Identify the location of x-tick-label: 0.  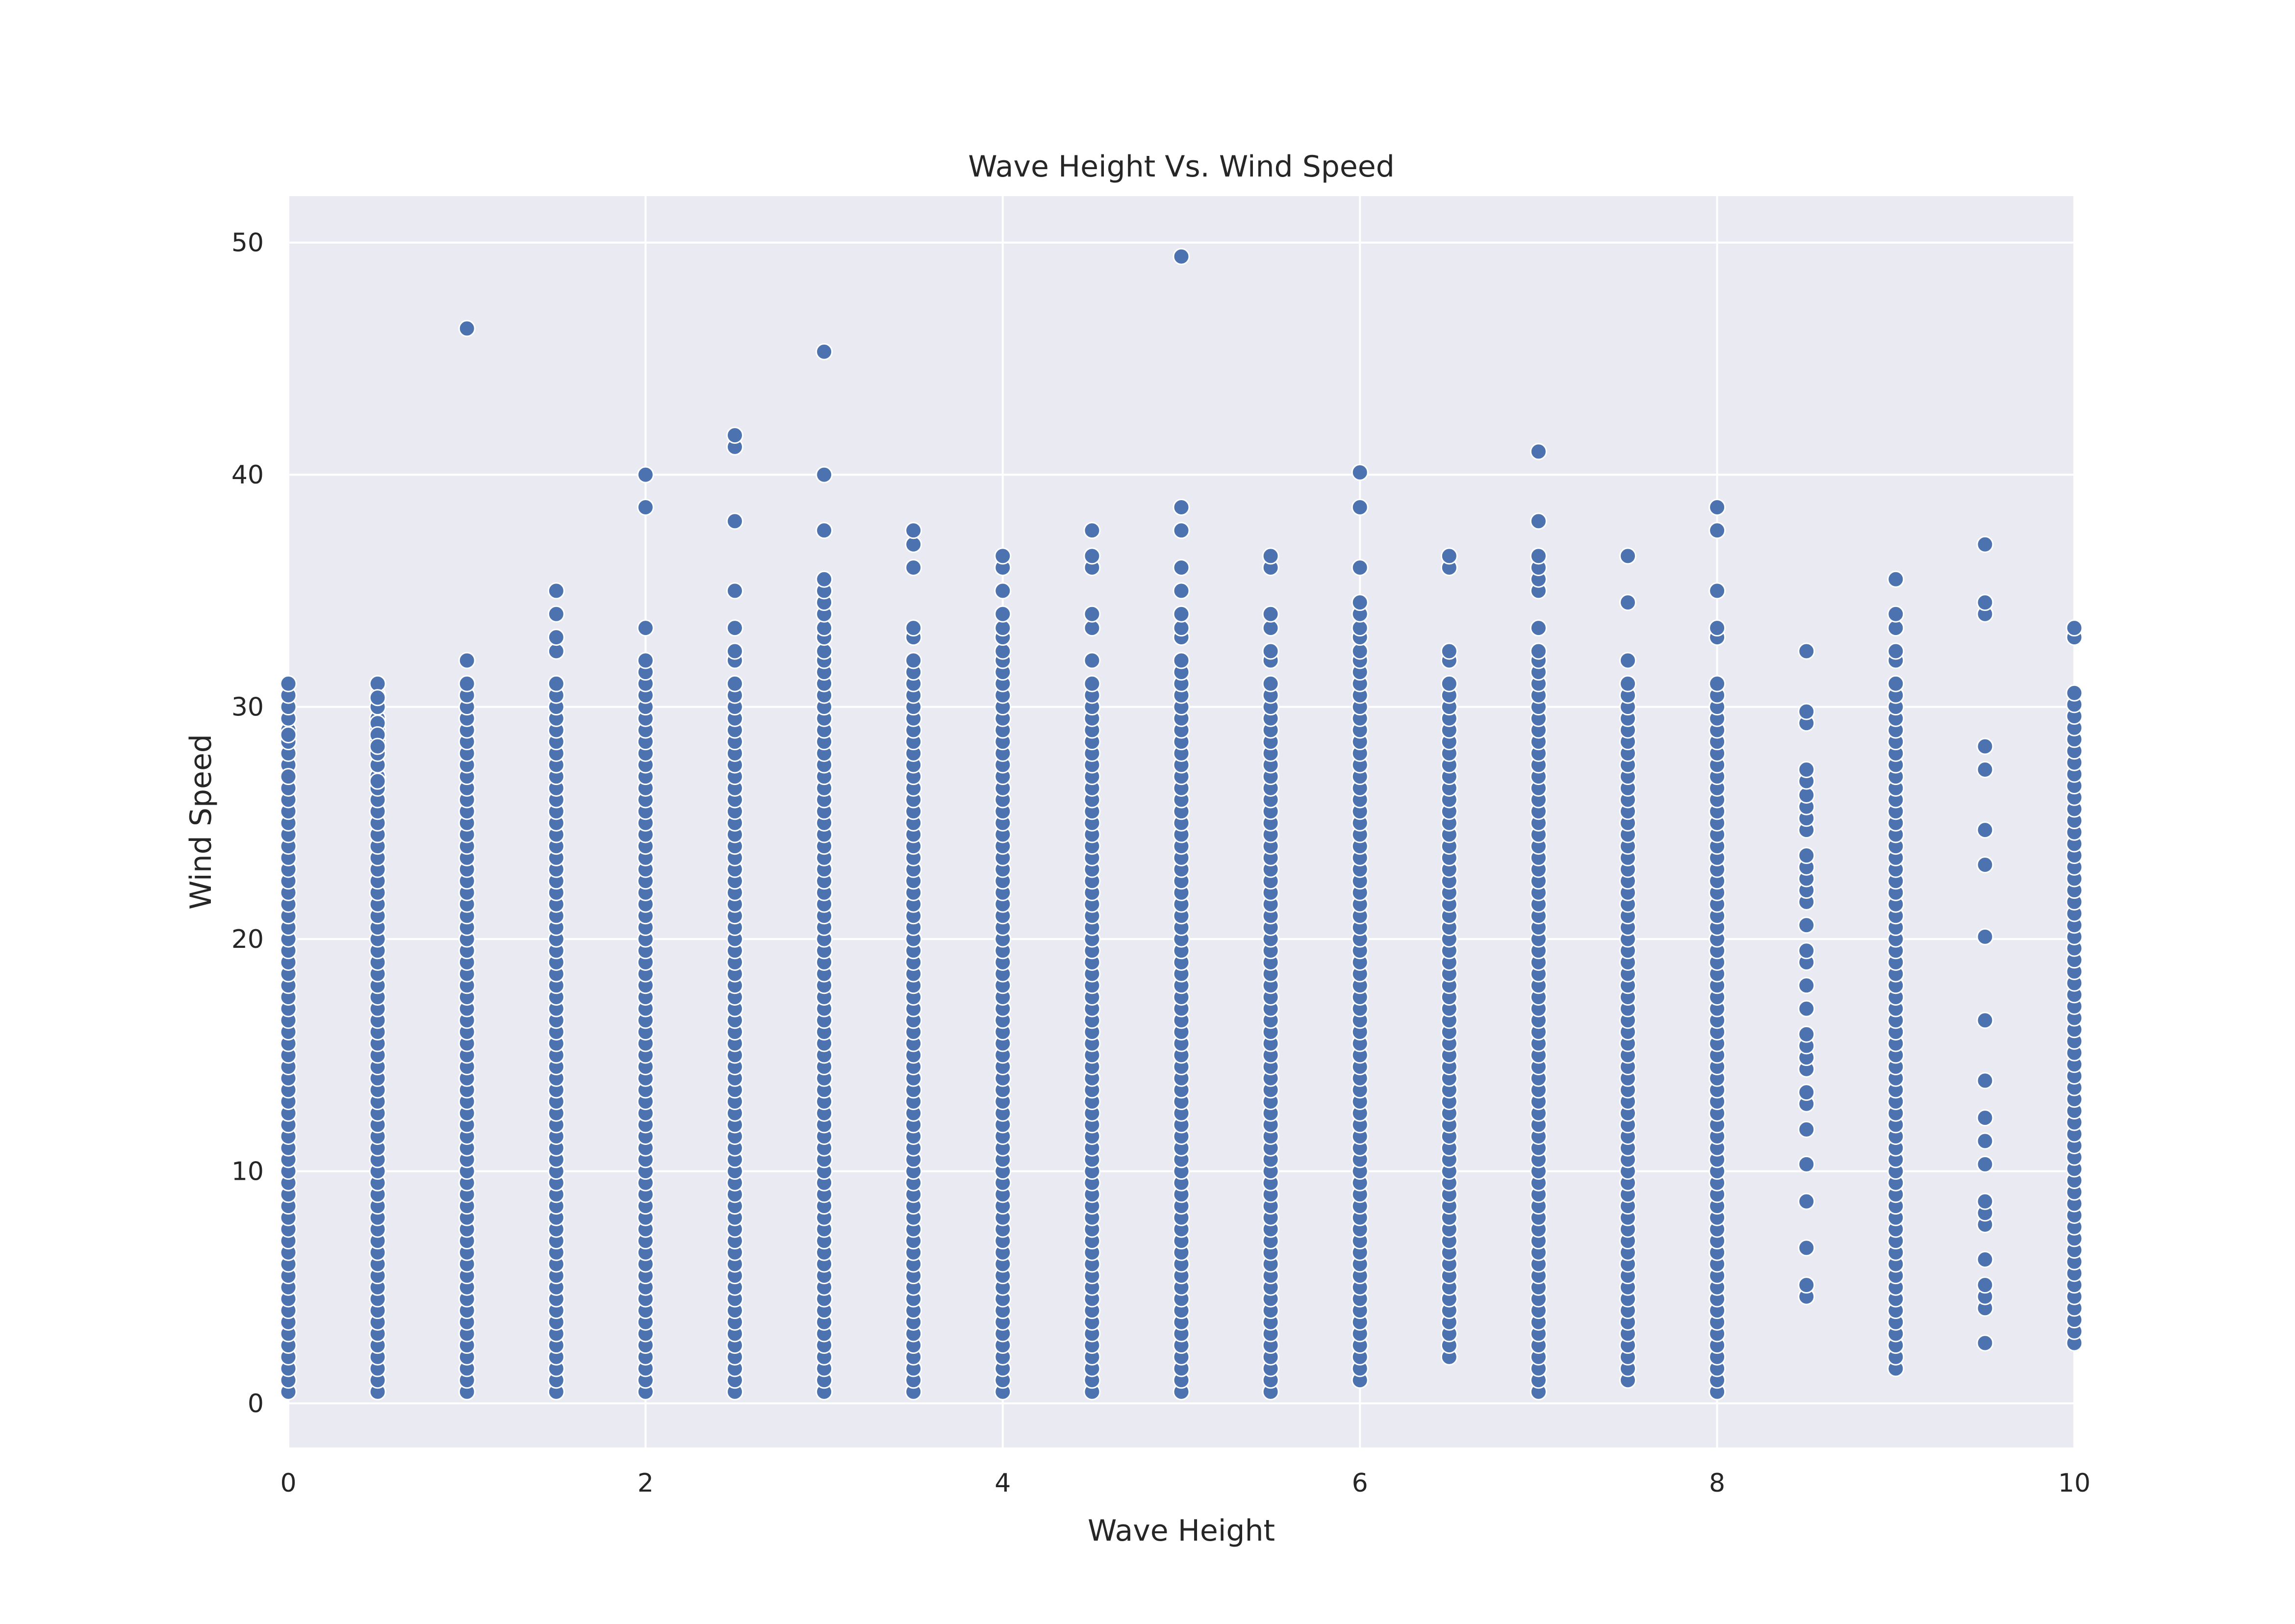
(288, 1483).